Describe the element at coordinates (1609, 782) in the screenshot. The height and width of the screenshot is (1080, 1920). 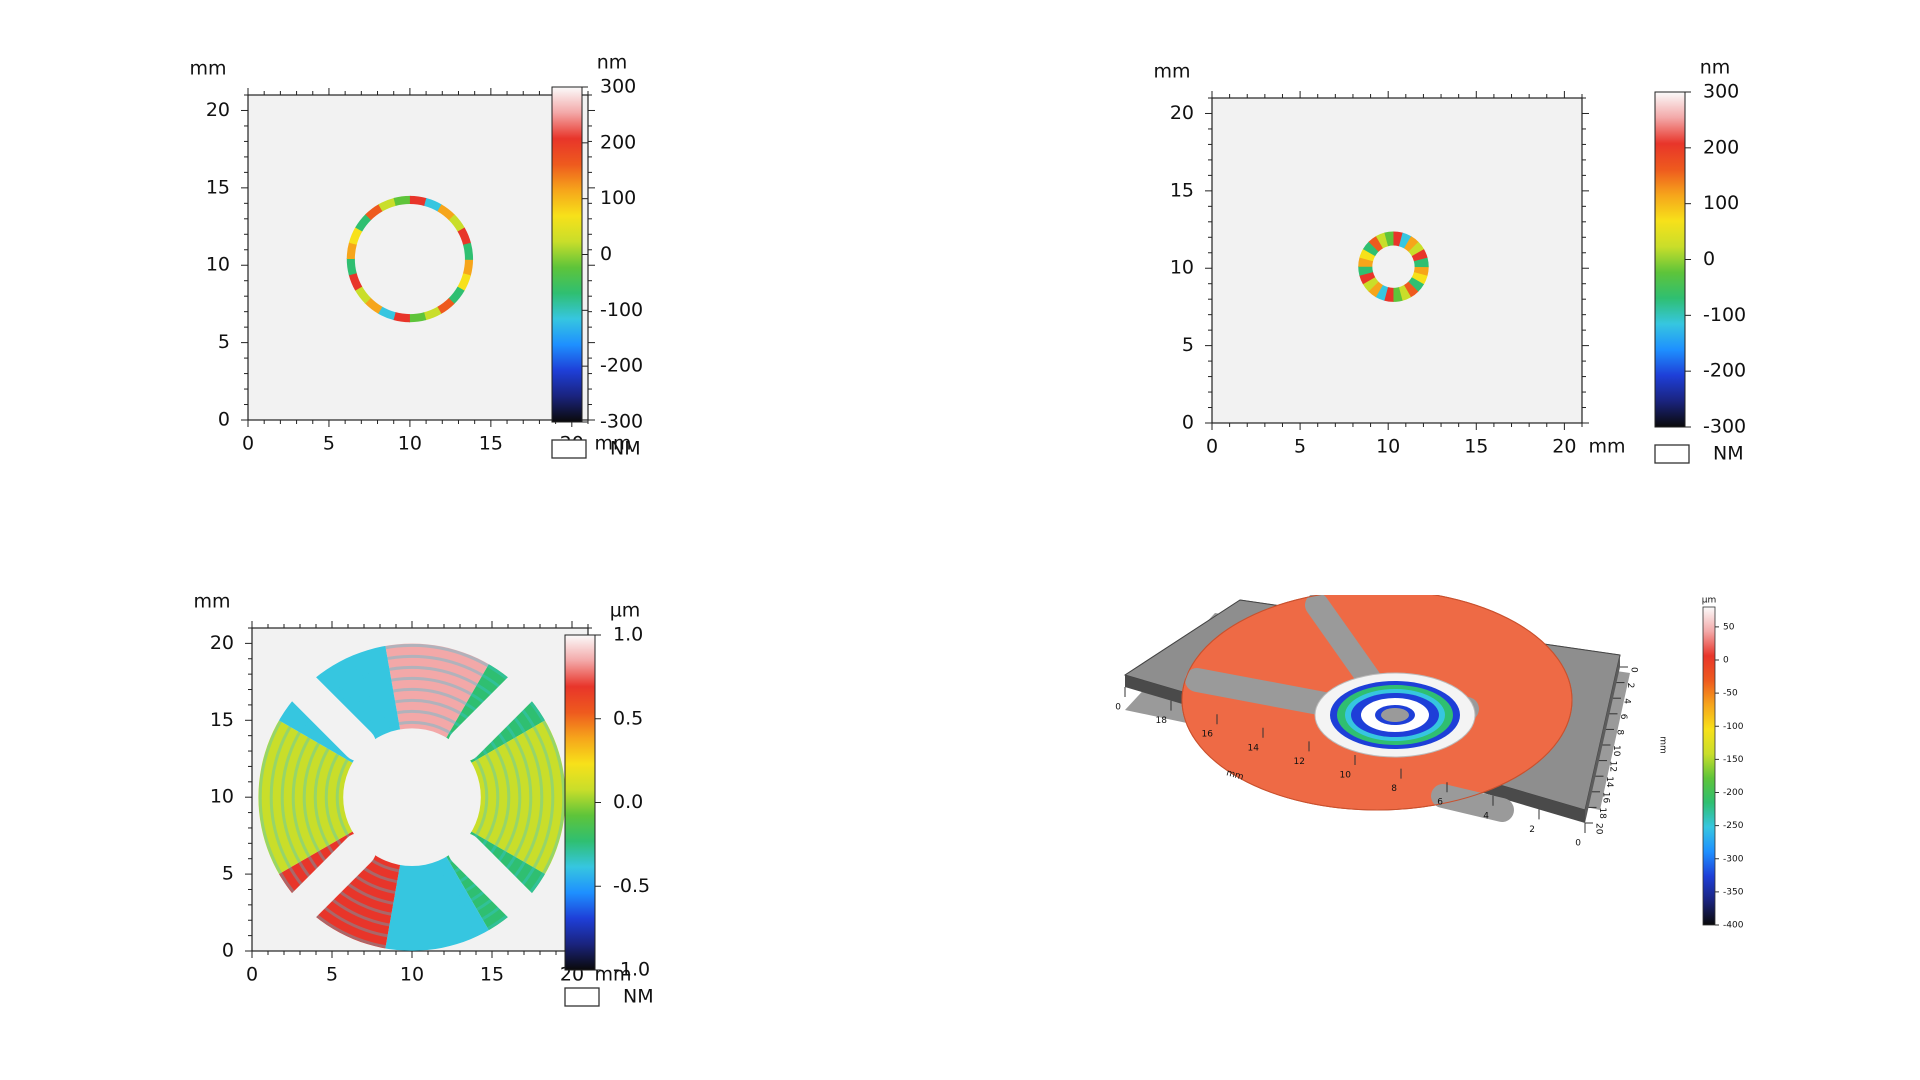
I see `right-axis-tick-label: 14` at that location.